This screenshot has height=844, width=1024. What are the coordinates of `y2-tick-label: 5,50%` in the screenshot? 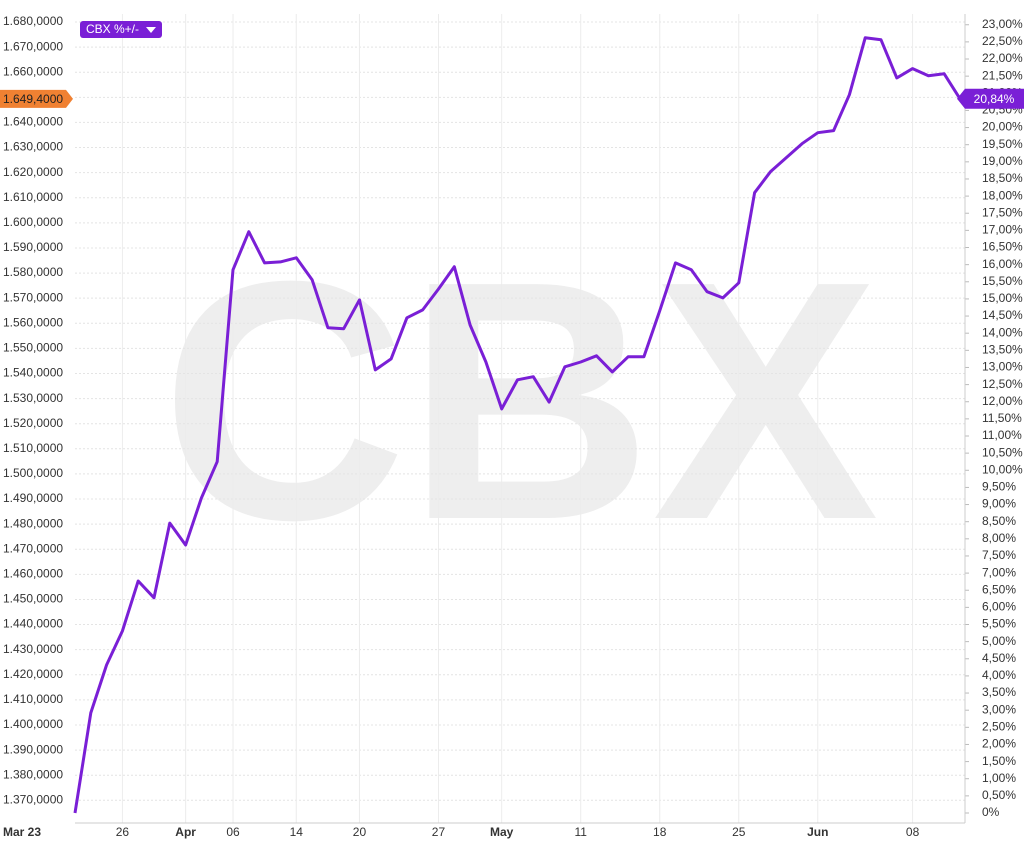 It's located at (999, 624).